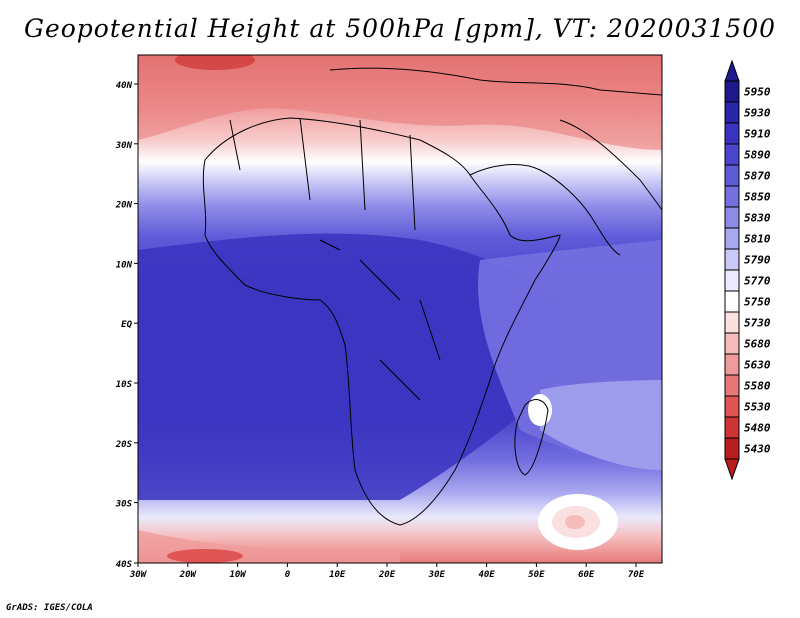 This screenshot has width=800, height=618. I want to click on lon-label-20w: 20W, so click(188, 575).